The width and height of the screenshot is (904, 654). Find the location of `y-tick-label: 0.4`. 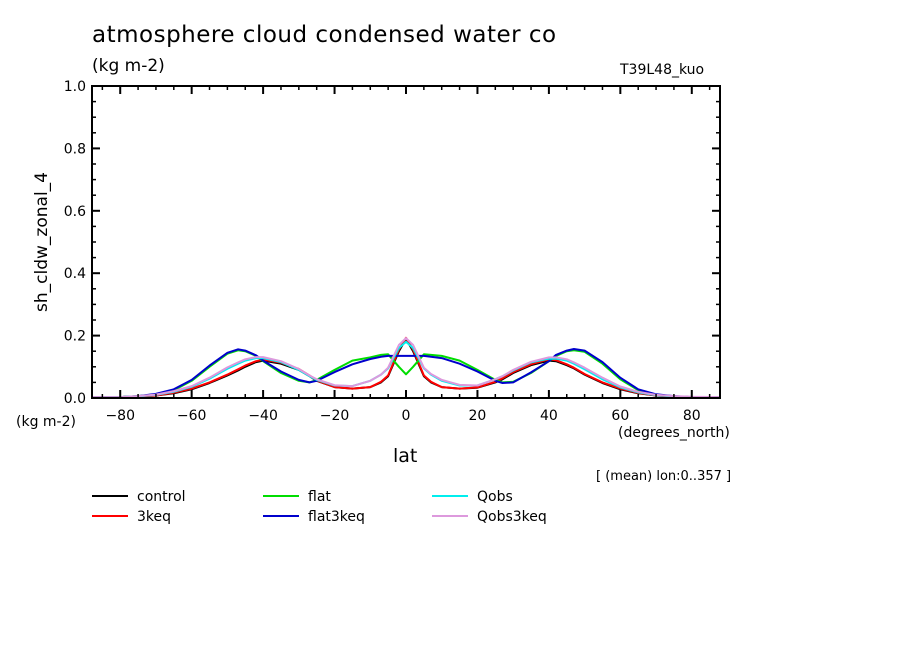

y-tick-label: 0.4 is located at coordinates (75, 274).